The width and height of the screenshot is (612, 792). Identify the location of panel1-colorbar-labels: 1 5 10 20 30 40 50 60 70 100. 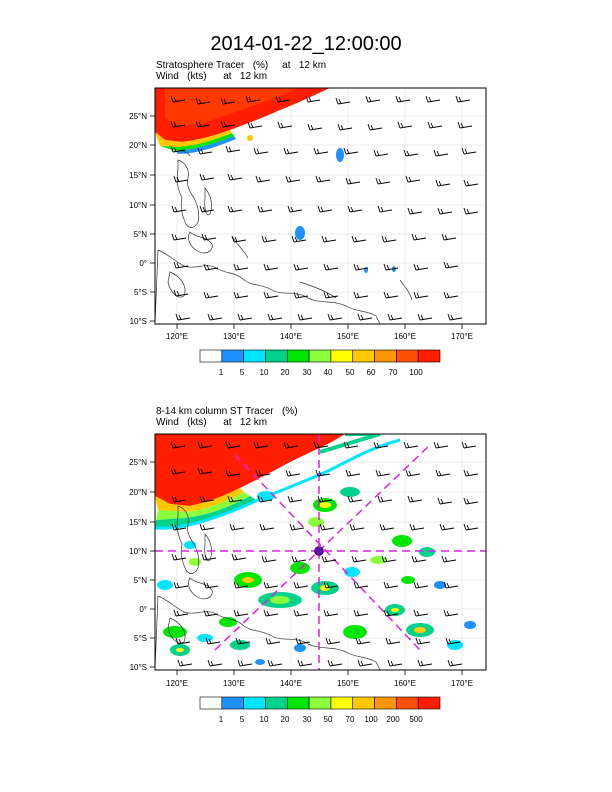
(321, 372).